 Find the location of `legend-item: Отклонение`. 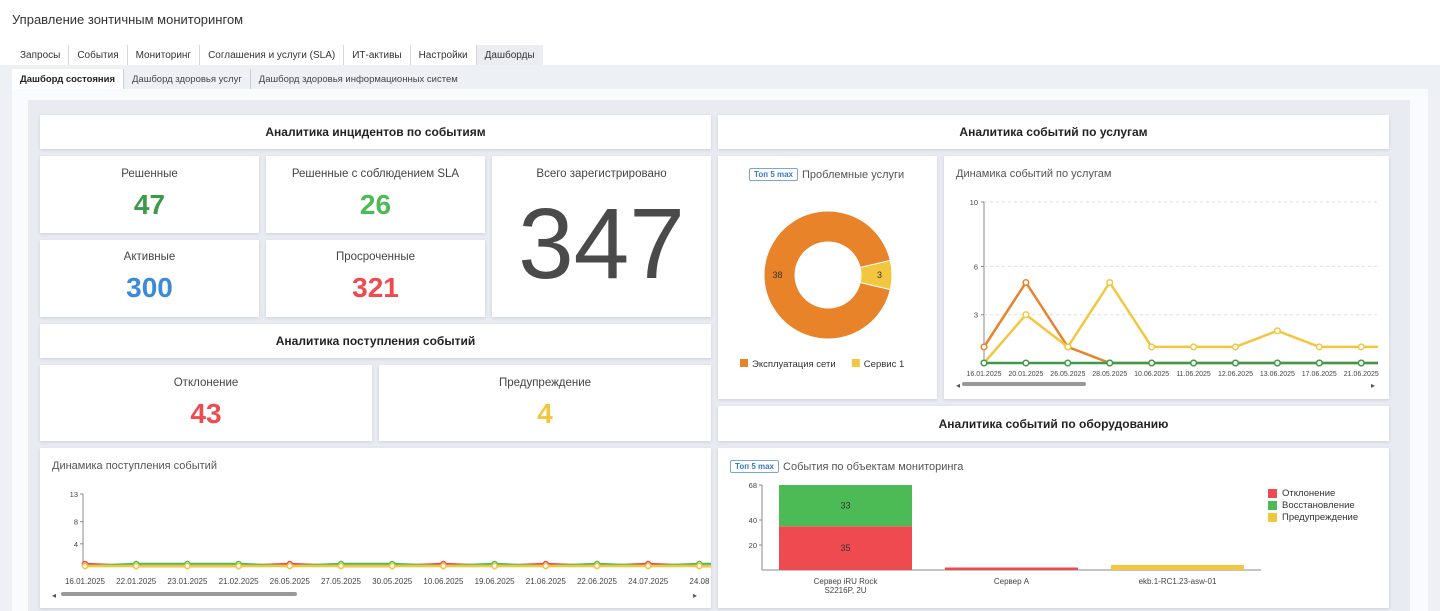

legend-item: Отклонение is located at coordinates (1301, 493).